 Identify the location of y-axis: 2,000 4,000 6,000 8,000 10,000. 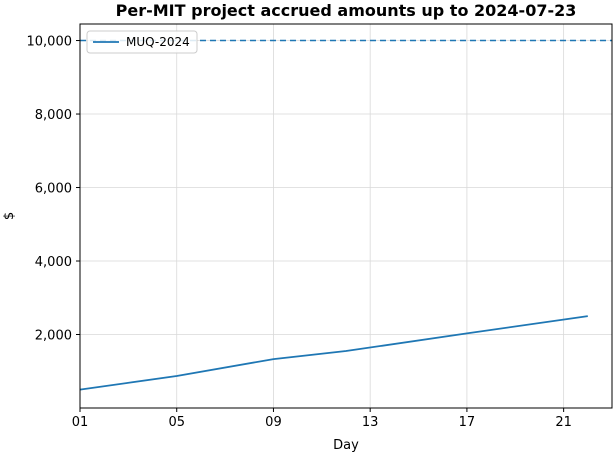
(53, 189).